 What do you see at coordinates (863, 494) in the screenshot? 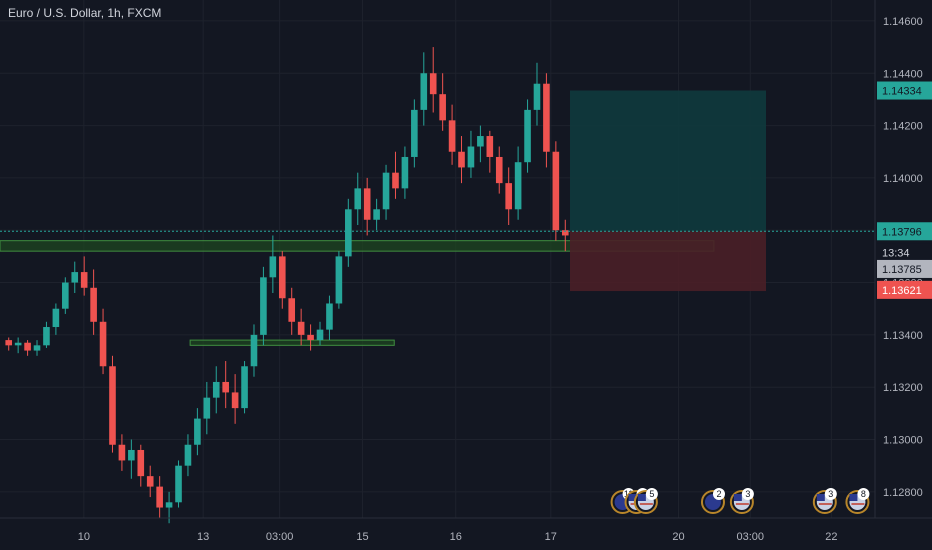
I see `event-count: 8` at bounding box center [863, 494].